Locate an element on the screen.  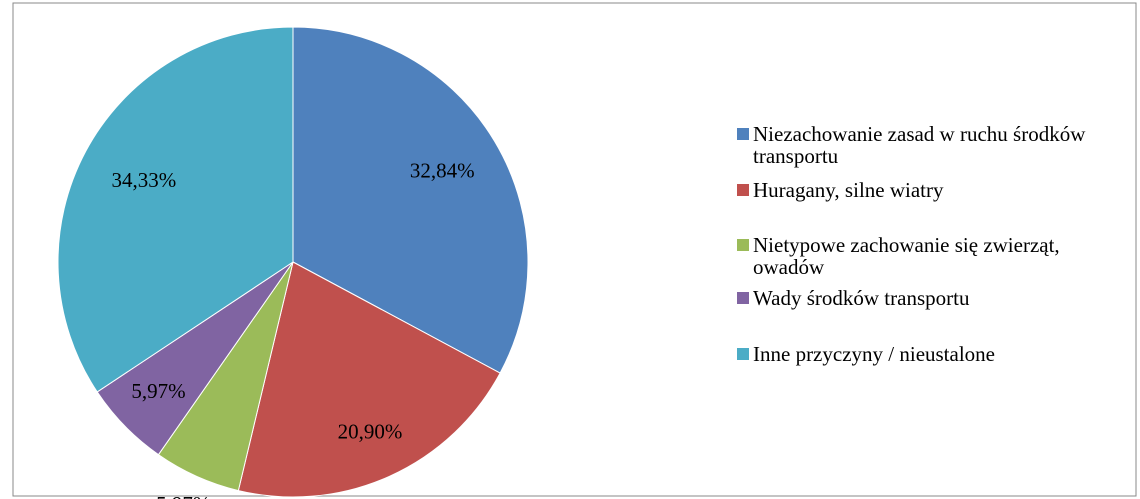
legend-entry: Huragany, silne wiatry is located at coordinates (912, 190).